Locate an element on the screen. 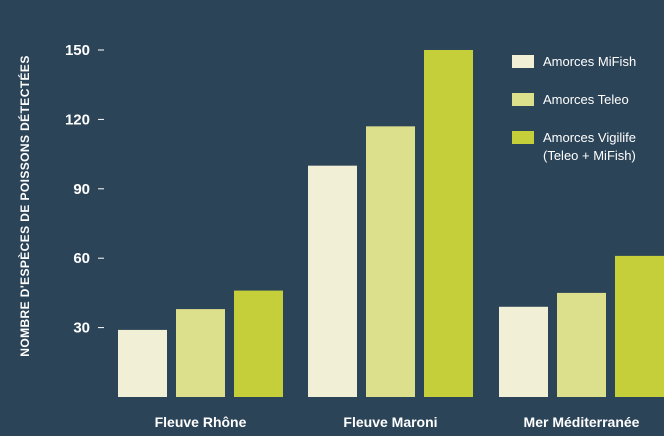  y-tick-label: 90 is located at coordinates (81, 189).